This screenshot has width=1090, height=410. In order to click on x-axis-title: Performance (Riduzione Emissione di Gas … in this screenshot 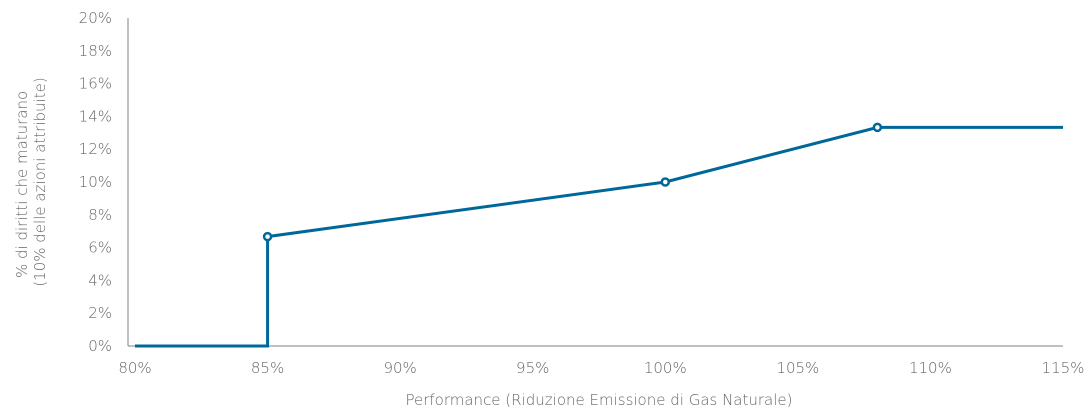, I will do `click(598, 400)`.